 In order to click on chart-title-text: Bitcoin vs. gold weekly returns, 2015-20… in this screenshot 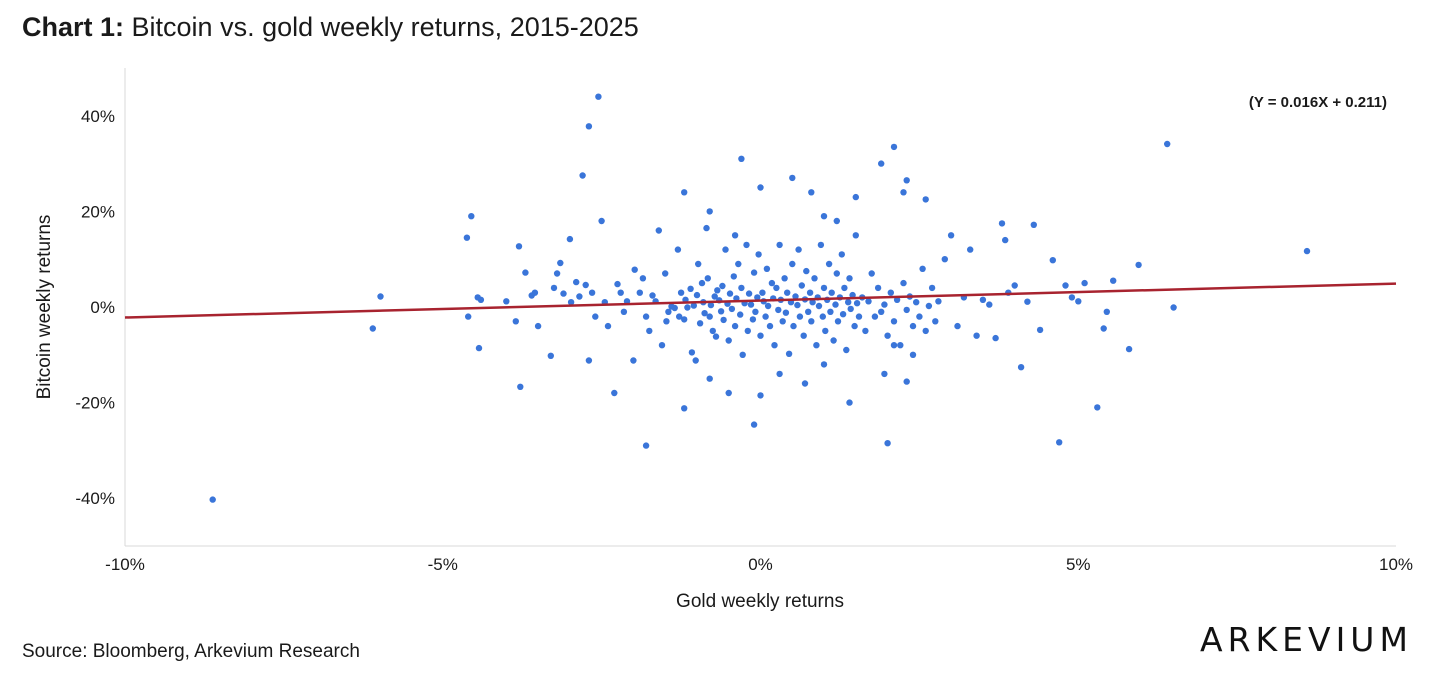, I will do `click(385, 27)`.